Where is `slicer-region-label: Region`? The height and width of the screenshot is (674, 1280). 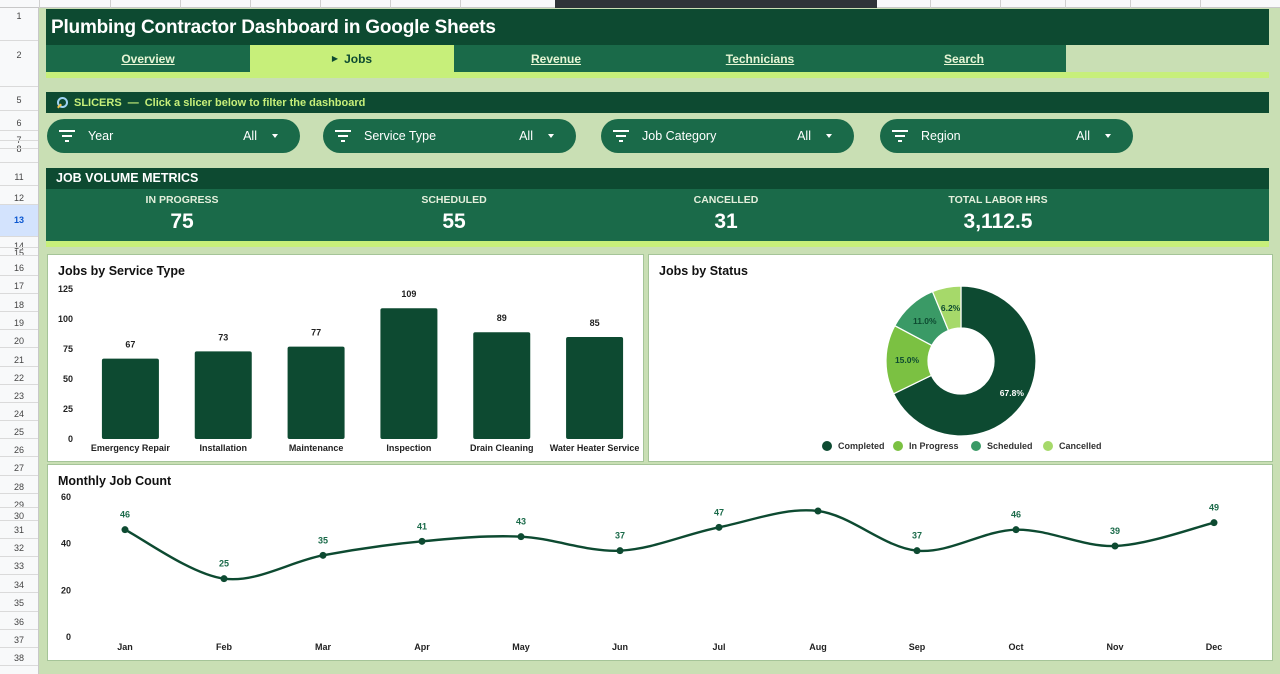
slicer-region-label: Region is located at coordinates (941, 136).